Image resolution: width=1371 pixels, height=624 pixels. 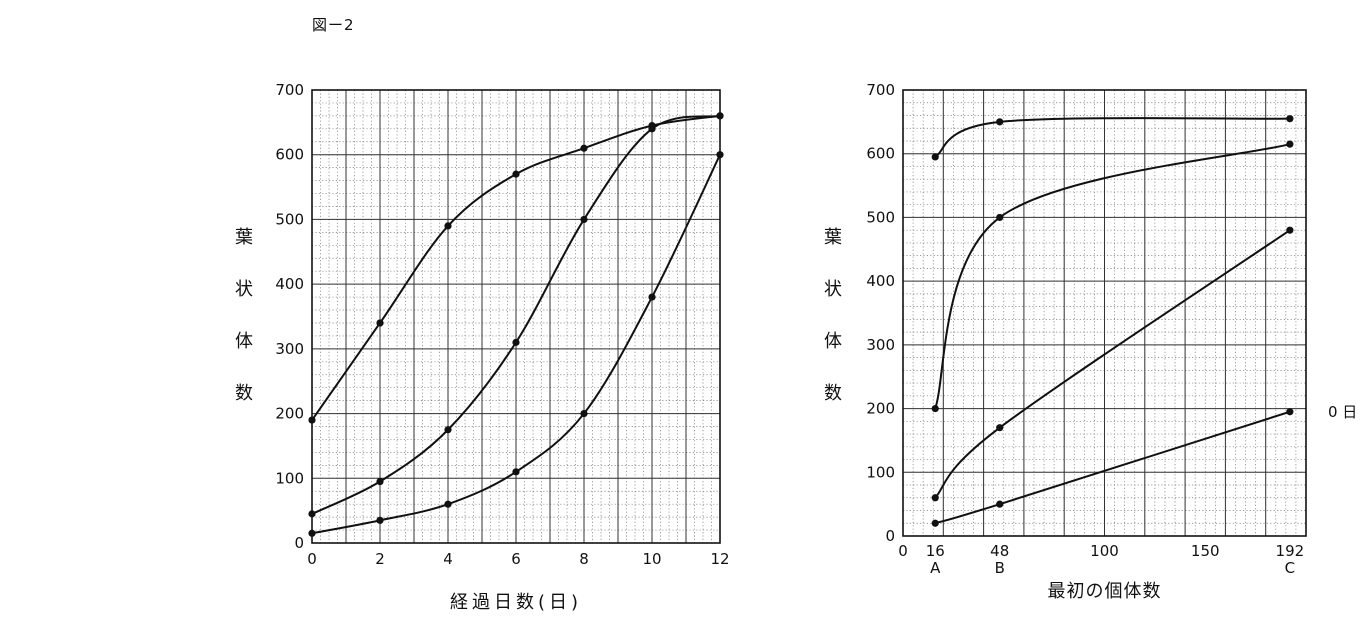 What do you see at coordinates (516, 602) in the screenshot?
I see `x-axis-label: 経過日数(日)` at bounding box center [516, 602].